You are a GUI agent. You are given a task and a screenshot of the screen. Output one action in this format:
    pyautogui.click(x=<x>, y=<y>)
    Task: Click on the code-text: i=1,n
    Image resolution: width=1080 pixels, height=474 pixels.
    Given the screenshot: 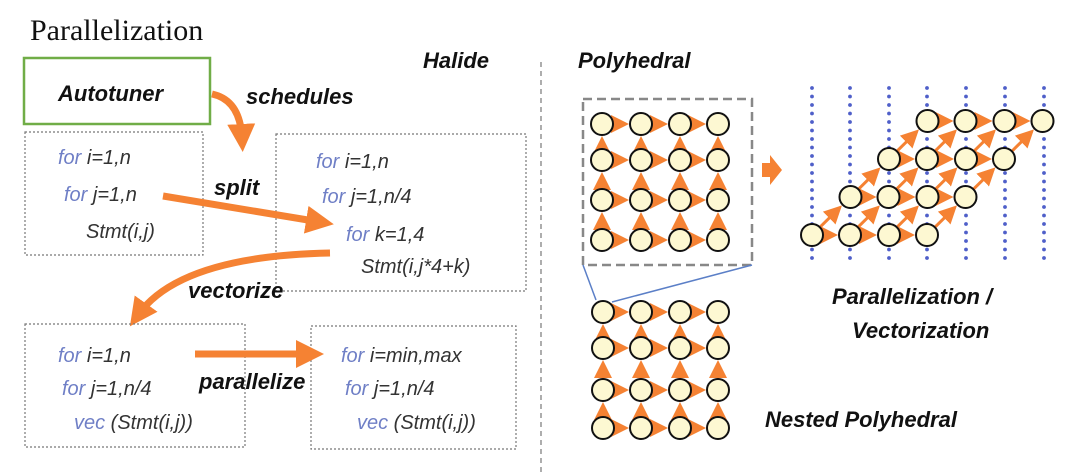 What is the action you would take?
    pyautogui.click(x=105, y=356)
    